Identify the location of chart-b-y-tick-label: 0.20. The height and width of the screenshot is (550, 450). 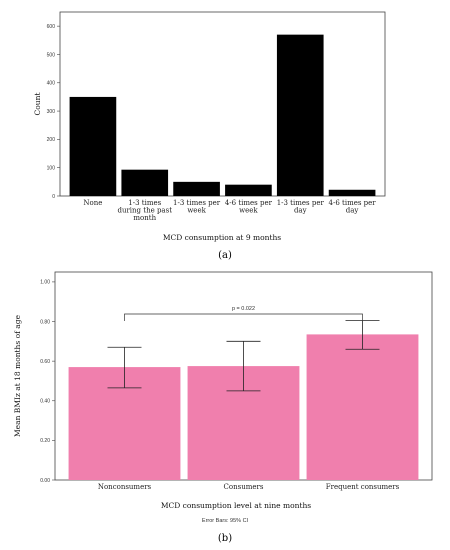
(45, 441).